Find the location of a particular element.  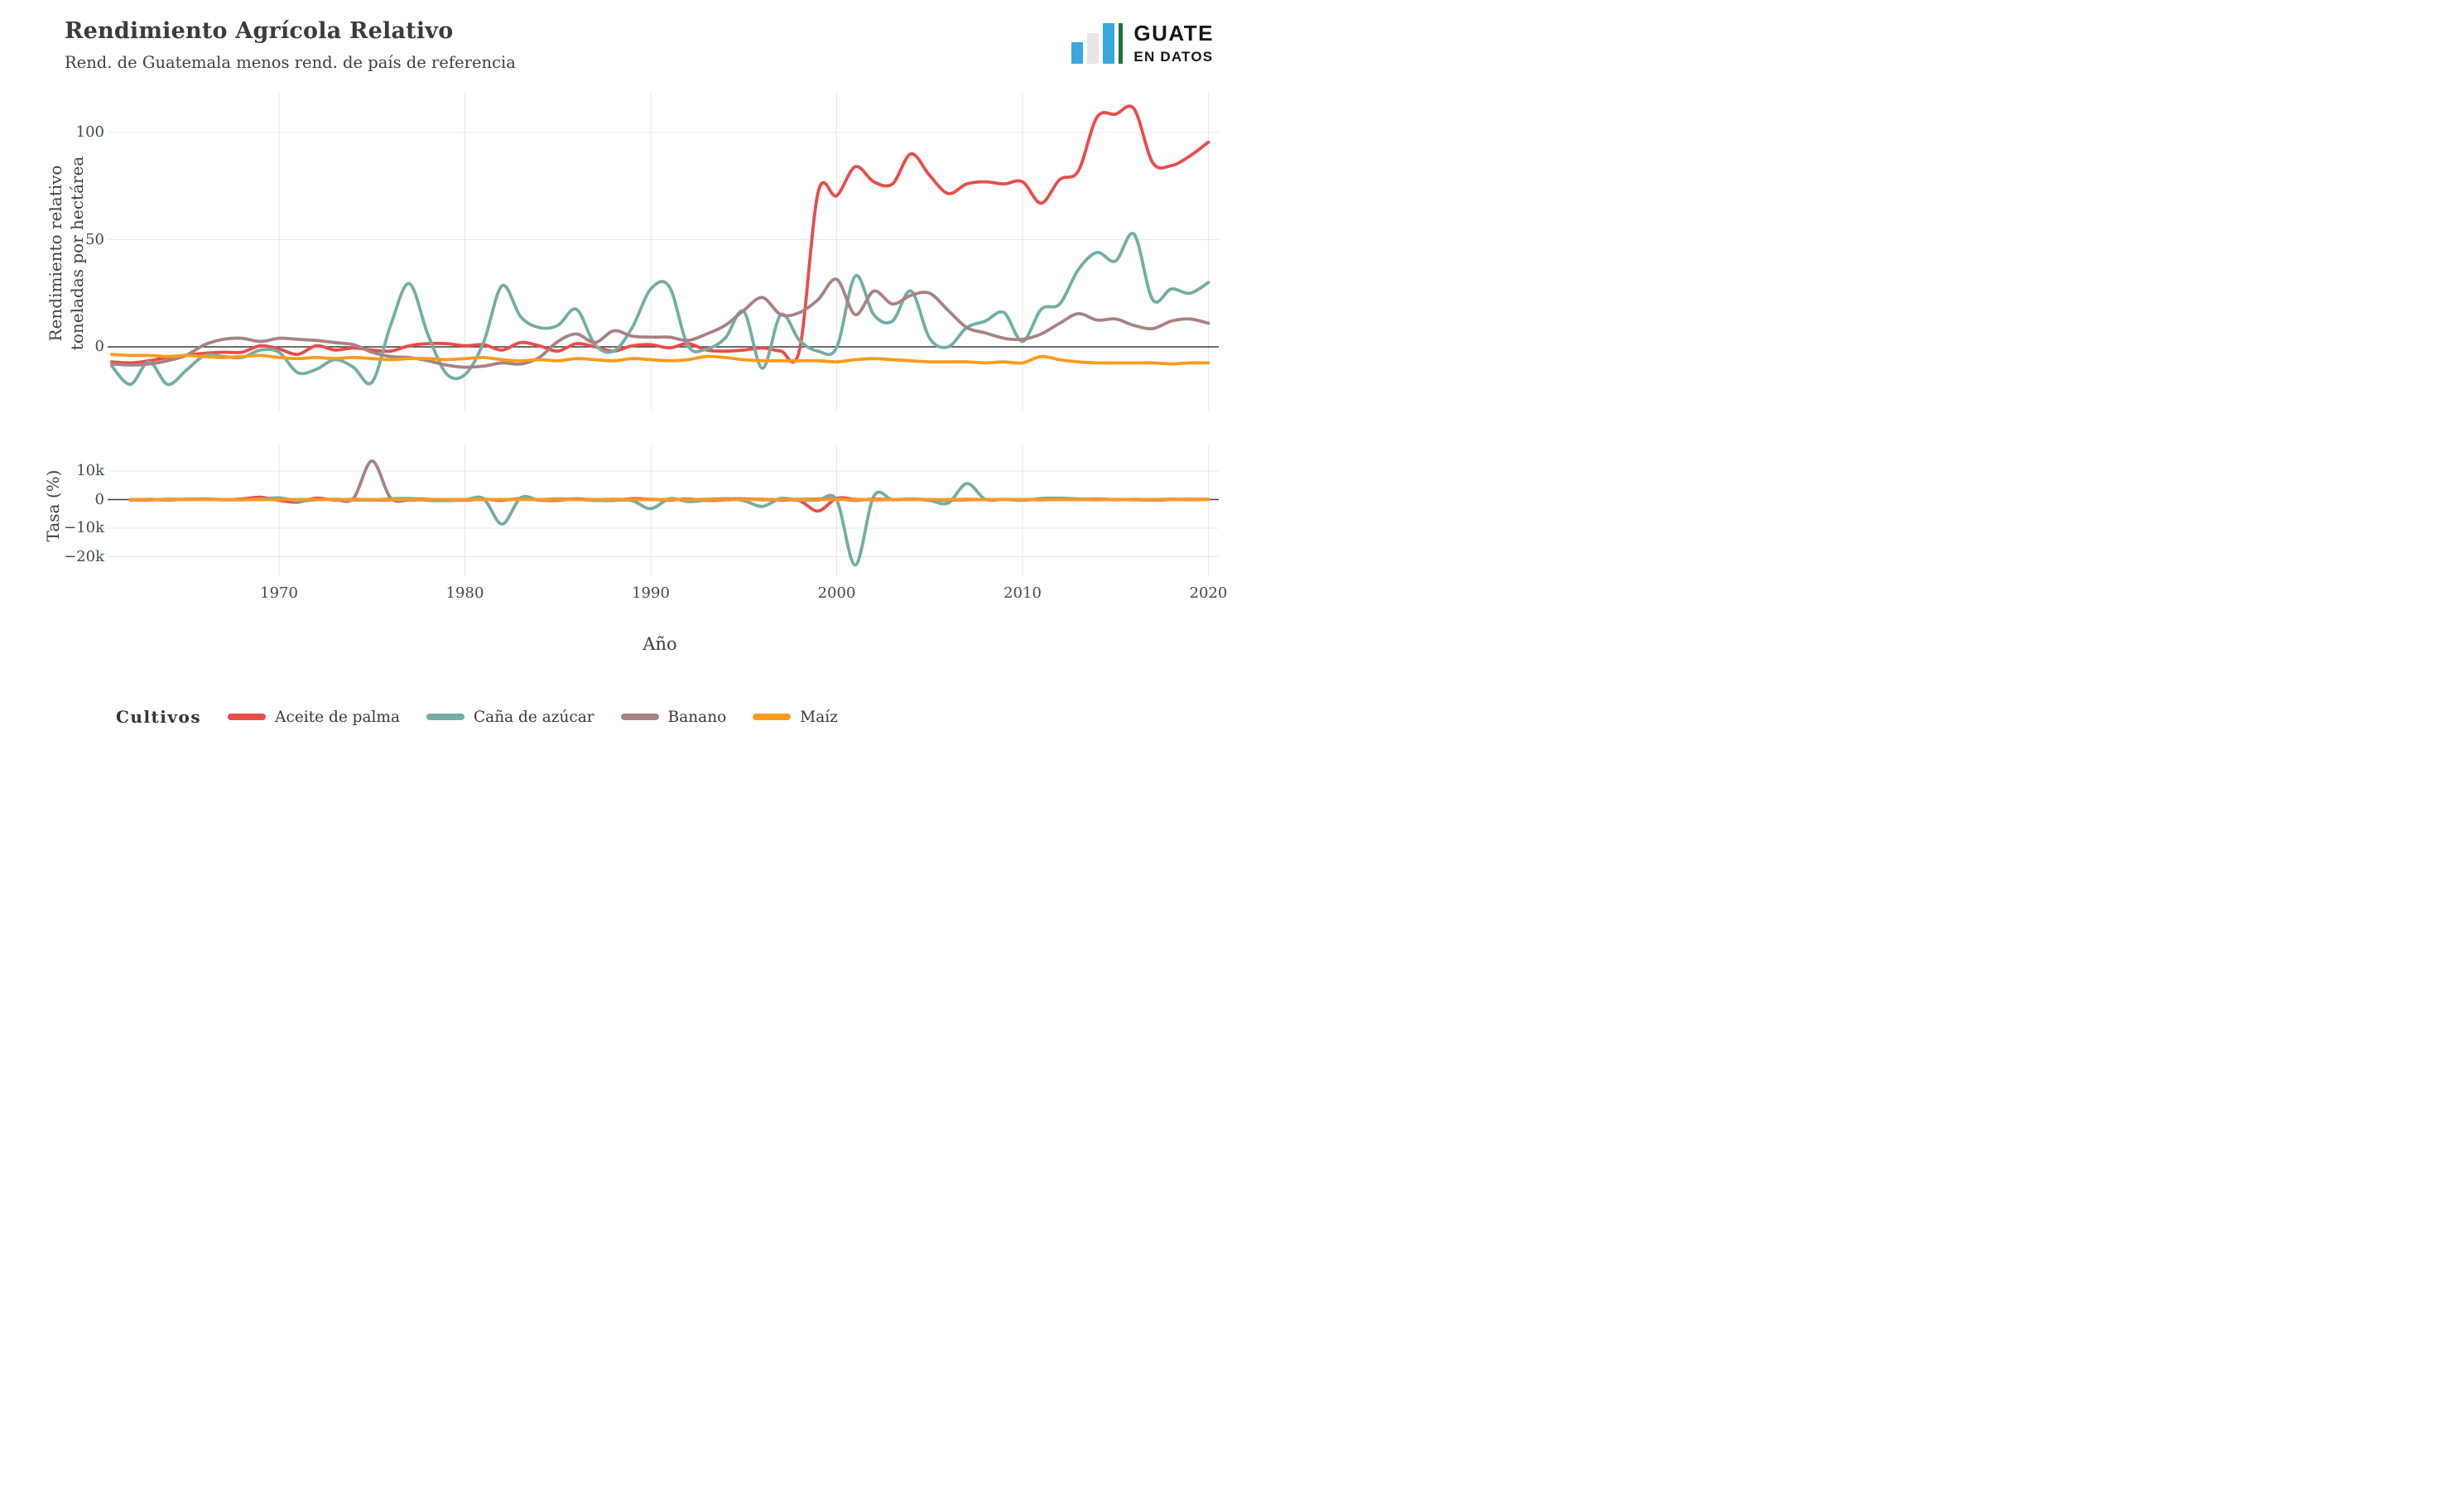

top-chart is located at coordinates (664, 252).